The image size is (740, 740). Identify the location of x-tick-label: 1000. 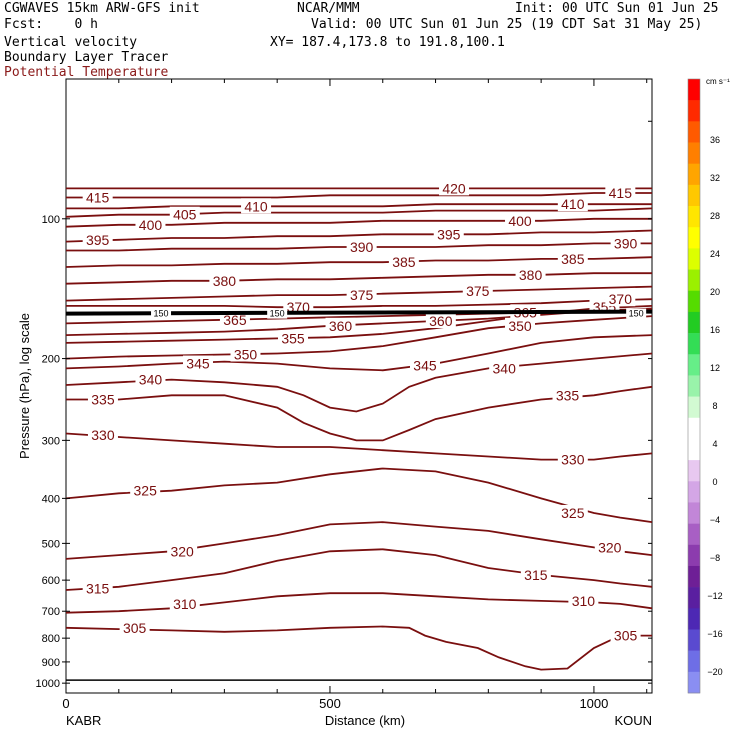
(593, 703).